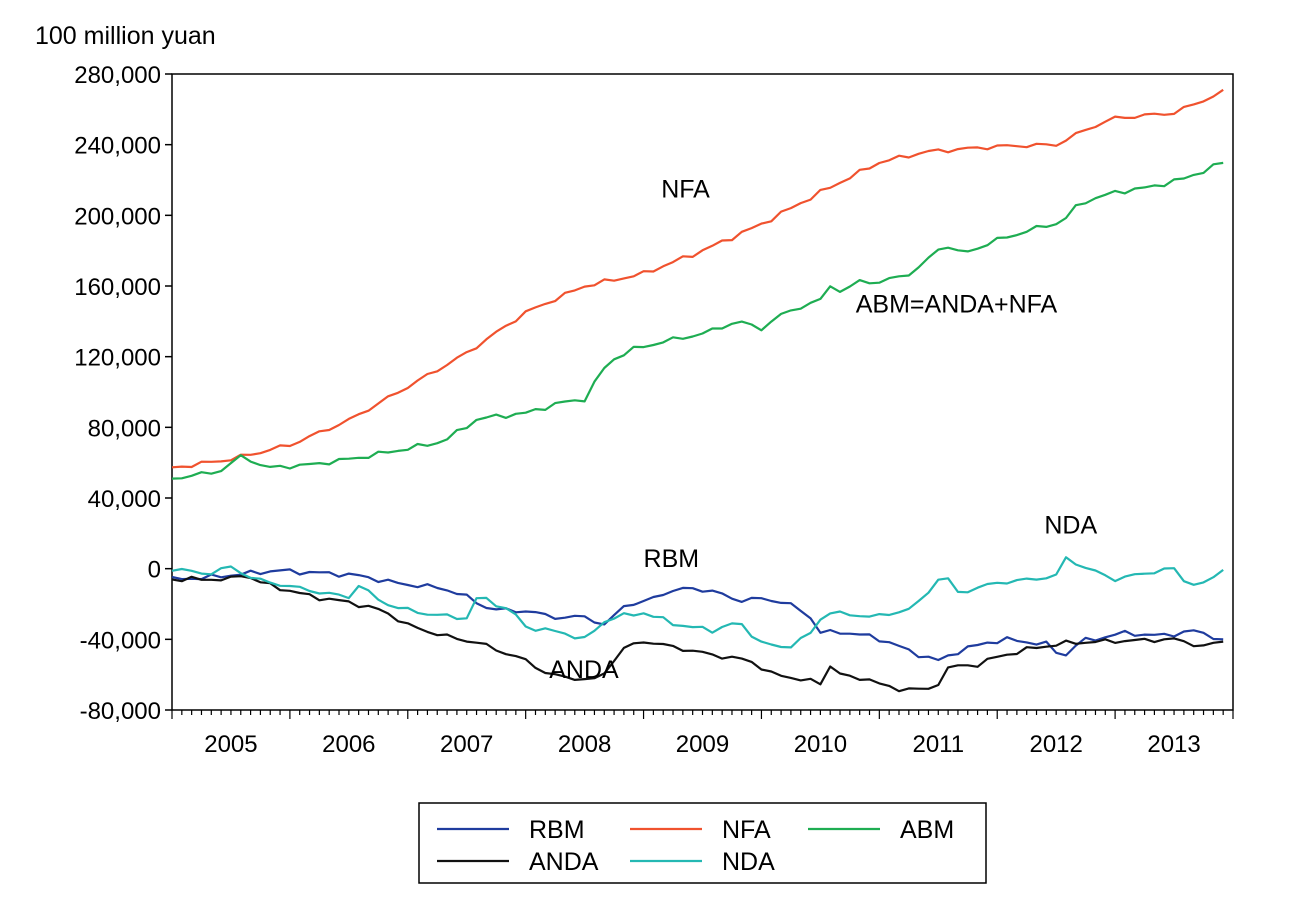 This screenshot has height=911, width=1300. Describe the element at coordinates (685, 190) in the screenshot. I see `annotation-nfa: NFA` at that location.